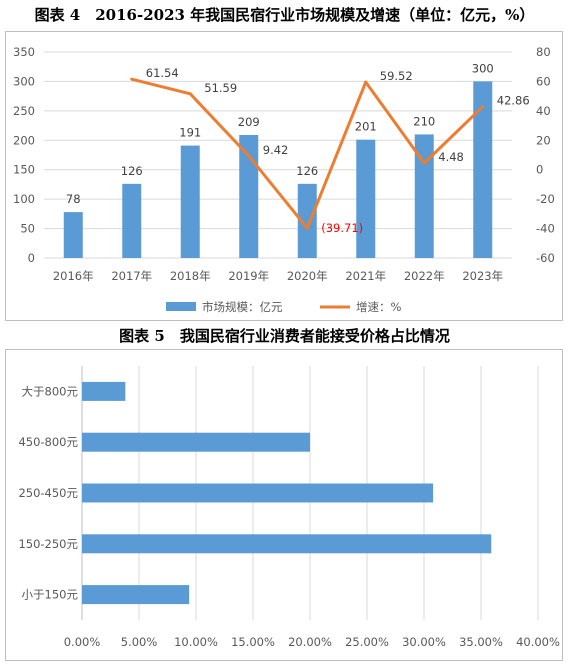  Describe the element at coordinates (27, 229) in the screenshot. I see `y-left-tick-label: 50` at that location.